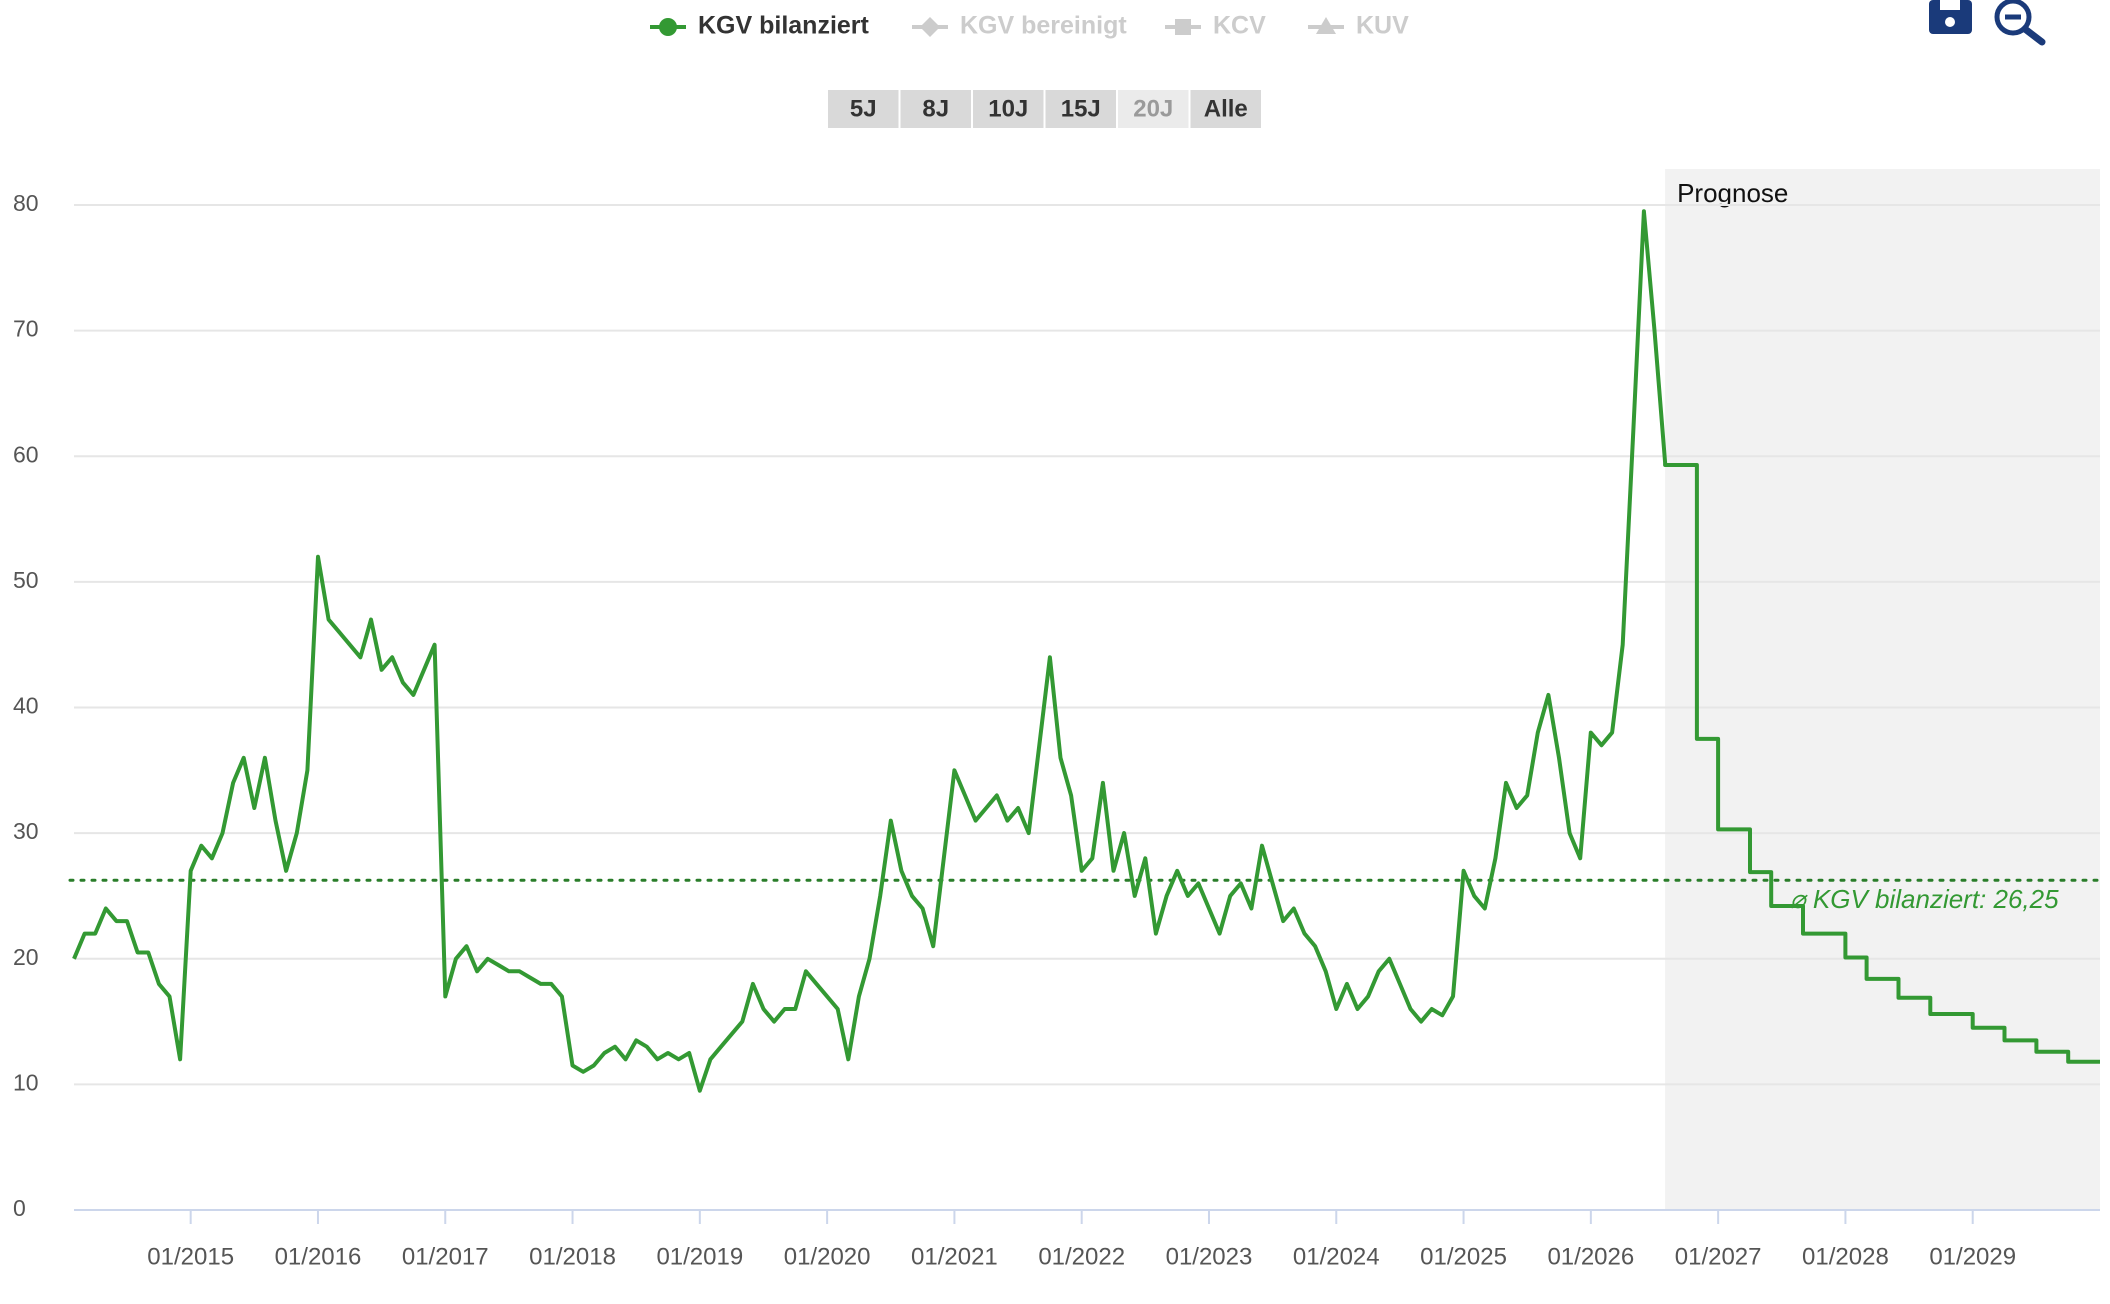 The width and height of the screenshot is (2110, 1304). I want to click on legend-label: KGV bilanziert, so click(784, 26).